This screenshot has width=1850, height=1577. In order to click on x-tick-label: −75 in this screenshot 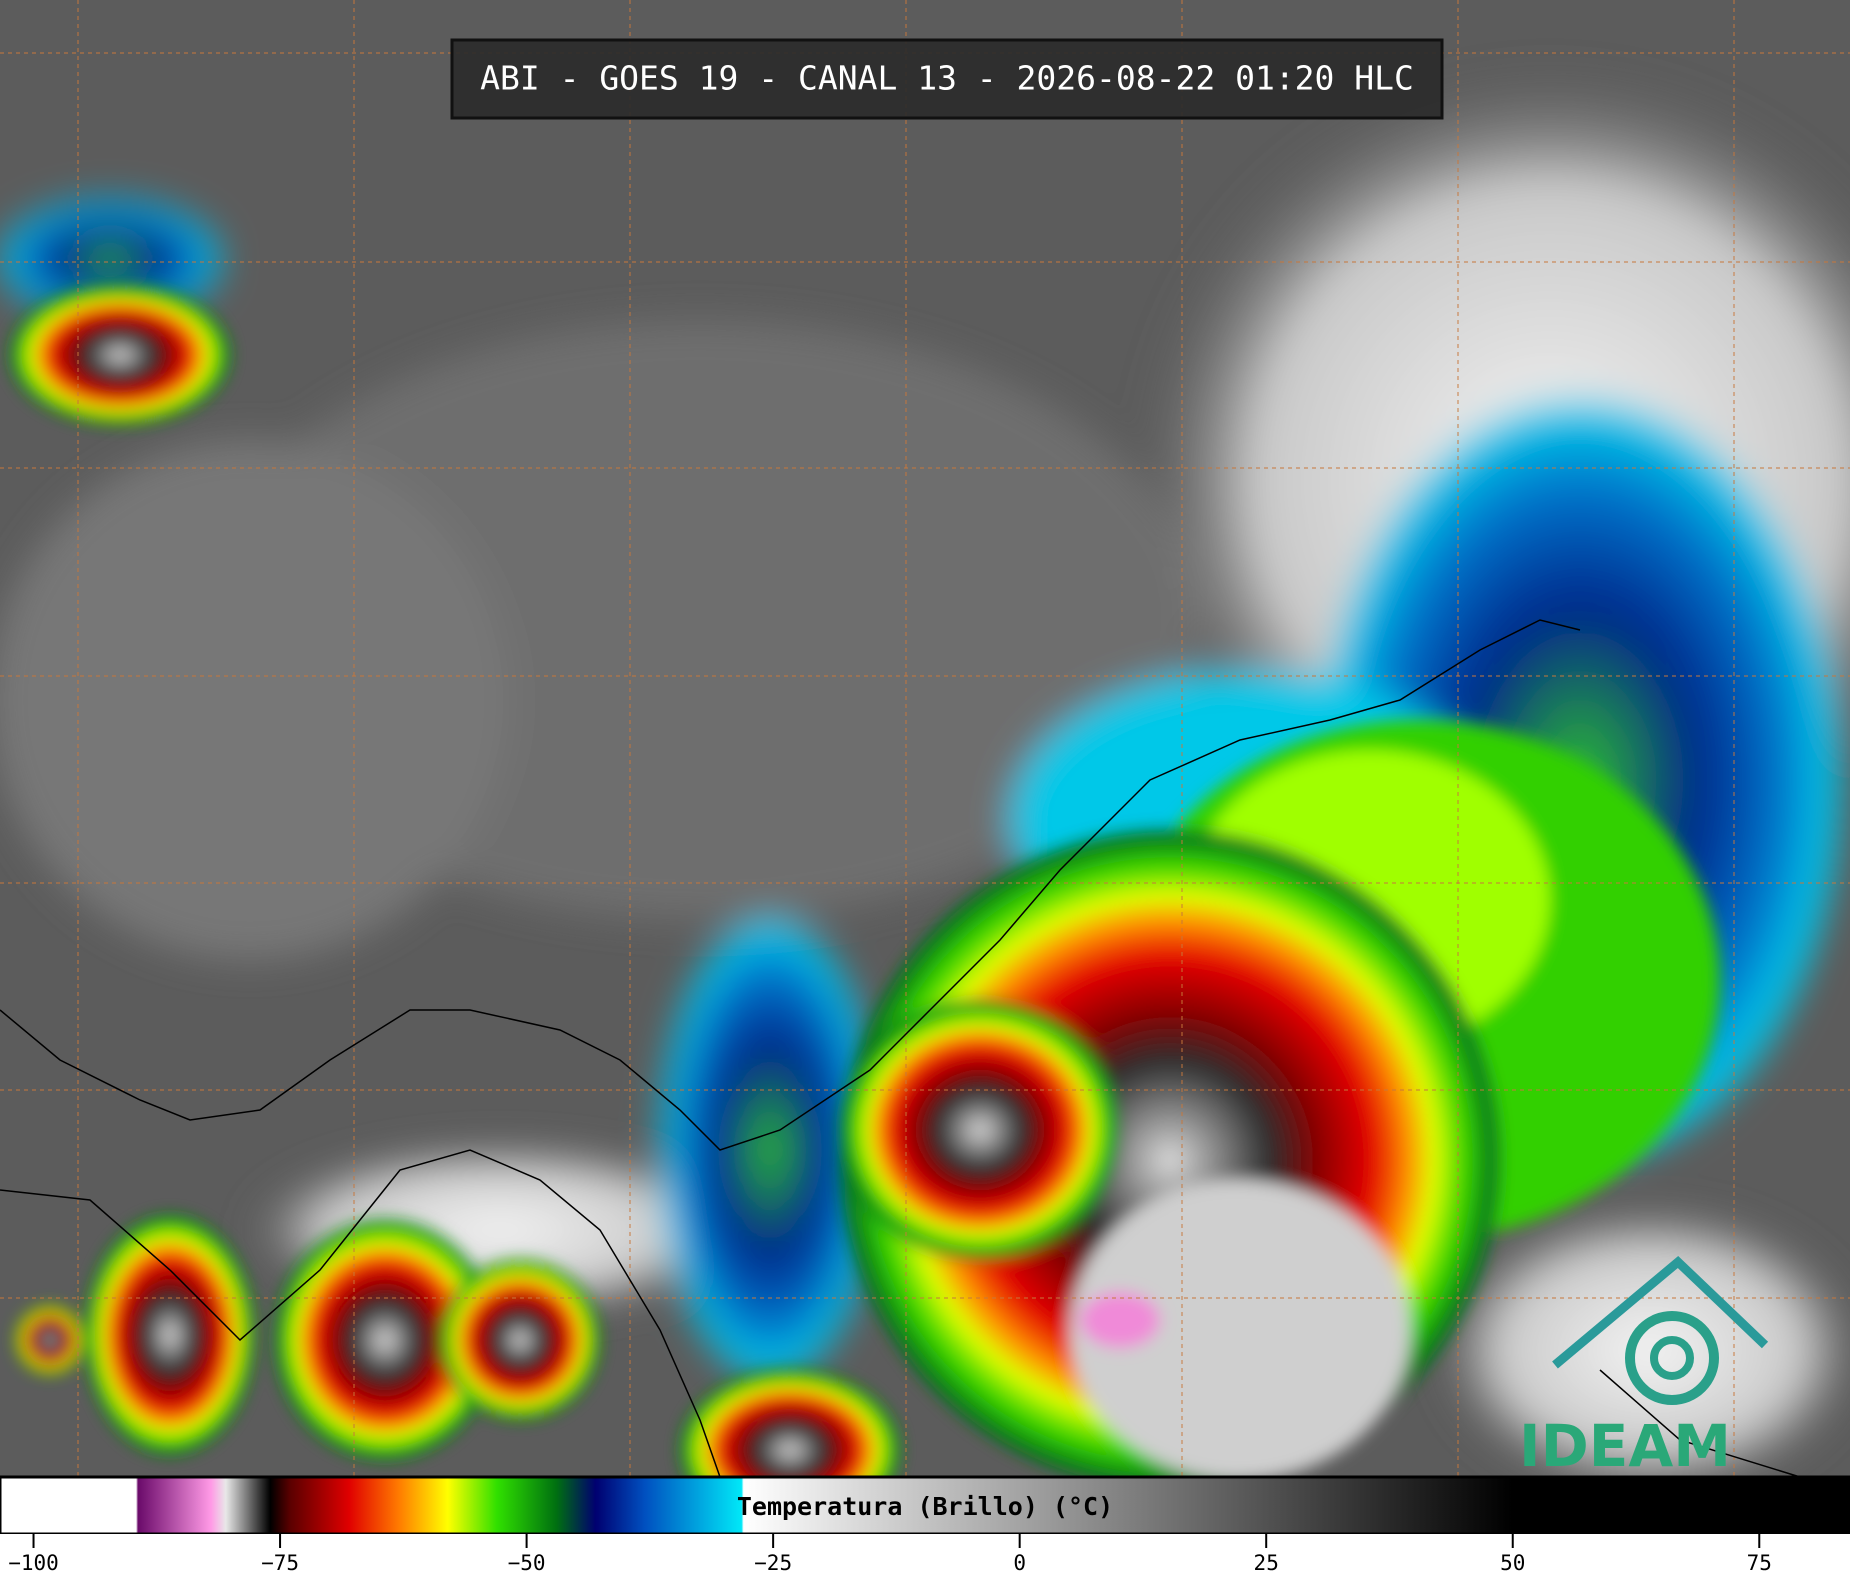, I will do `click(280, 1563)`.